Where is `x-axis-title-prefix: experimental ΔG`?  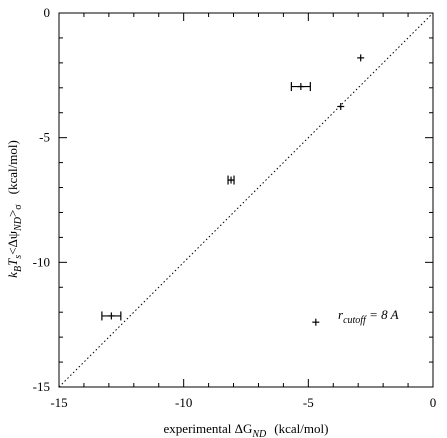 x-axis-title-prefix: experimental ΔG is located at coordinates (208, 428).